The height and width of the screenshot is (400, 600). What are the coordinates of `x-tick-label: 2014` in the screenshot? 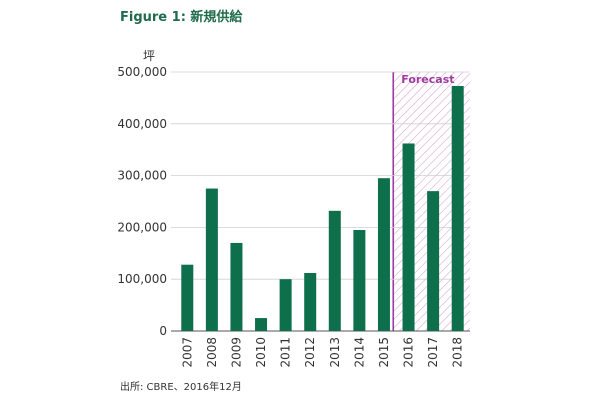 It's located at (359, 352).